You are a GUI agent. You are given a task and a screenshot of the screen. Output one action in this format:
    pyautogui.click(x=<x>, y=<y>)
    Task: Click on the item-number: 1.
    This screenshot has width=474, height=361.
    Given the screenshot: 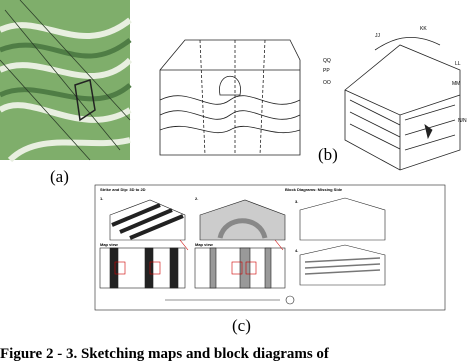 What is the action you would take?
    pyautogui.click(x=101, y=198)
    